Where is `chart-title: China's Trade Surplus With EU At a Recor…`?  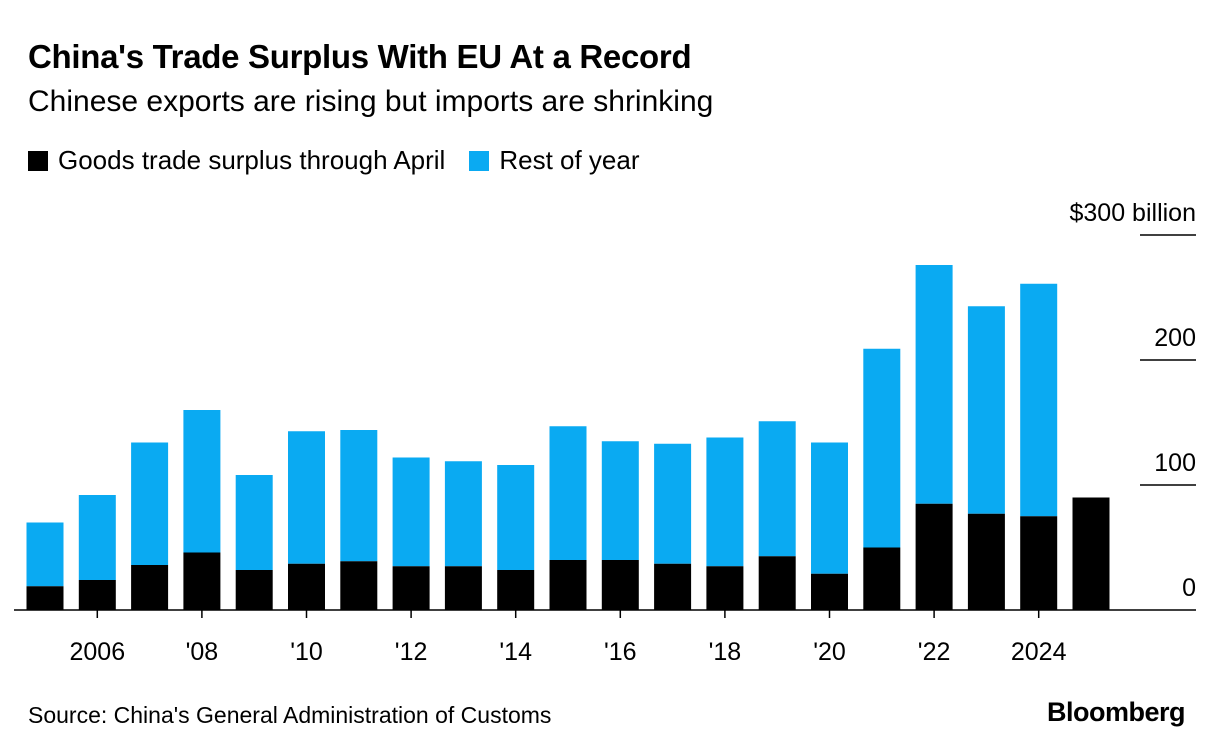 chart-title: China's Trade Surplus With EU At a Recor… is located at coordinates (360, 56).